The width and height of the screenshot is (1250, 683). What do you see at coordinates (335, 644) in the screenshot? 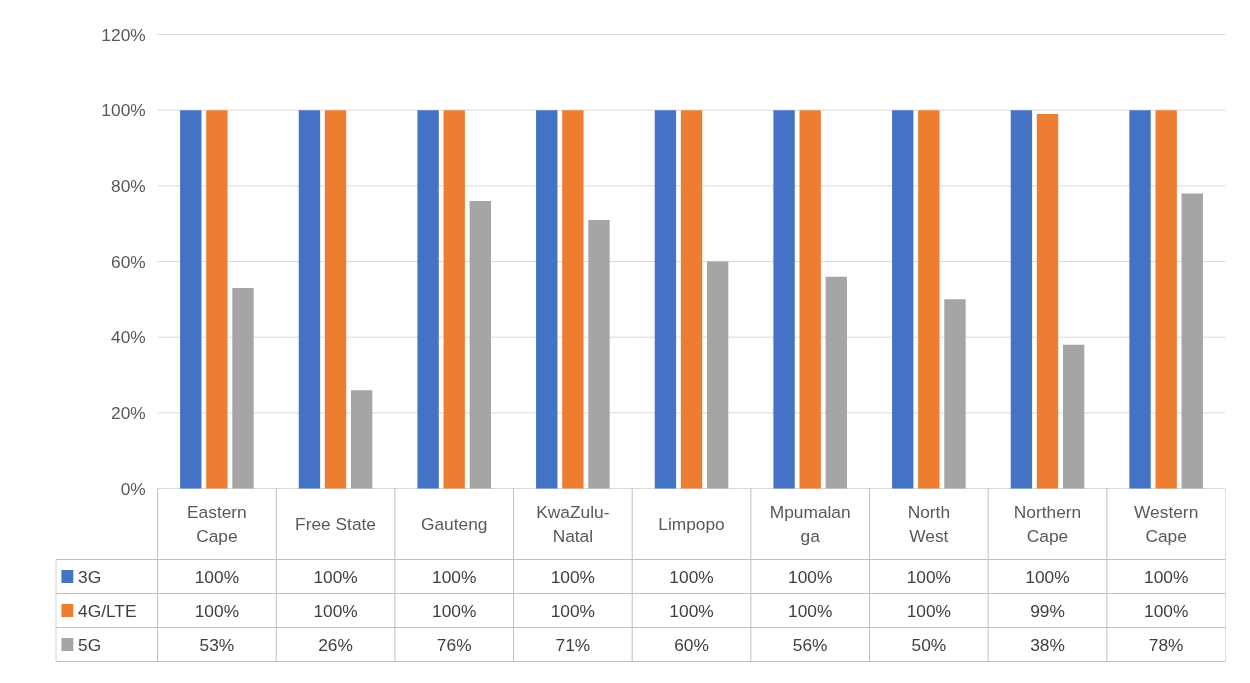
I see `data-label: 26%` at bounding box center [335, 644].